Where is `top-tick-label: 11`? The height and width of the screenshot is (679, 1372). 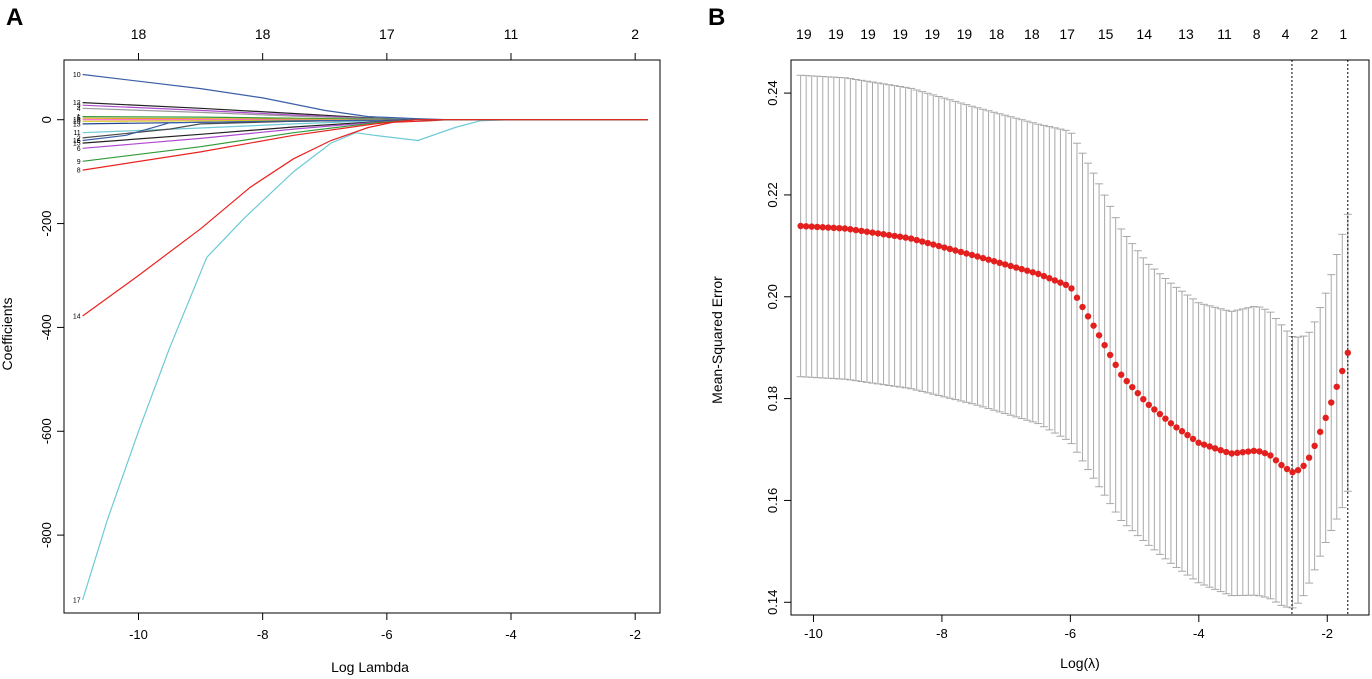
top-tick-label: 11 is located at coordinates (511, 34).